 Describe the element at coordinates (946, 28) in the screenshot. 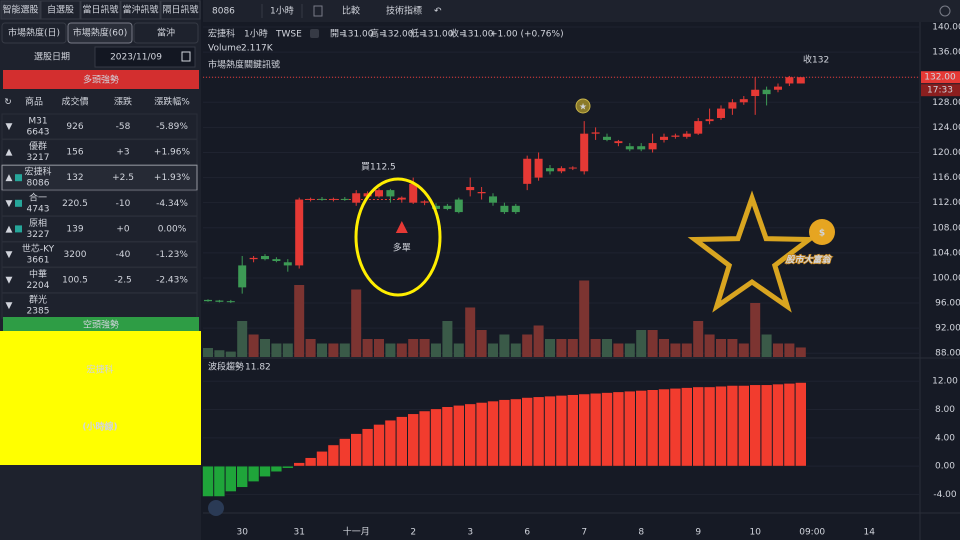

I see `y-tick-label: 140.00` at that location.